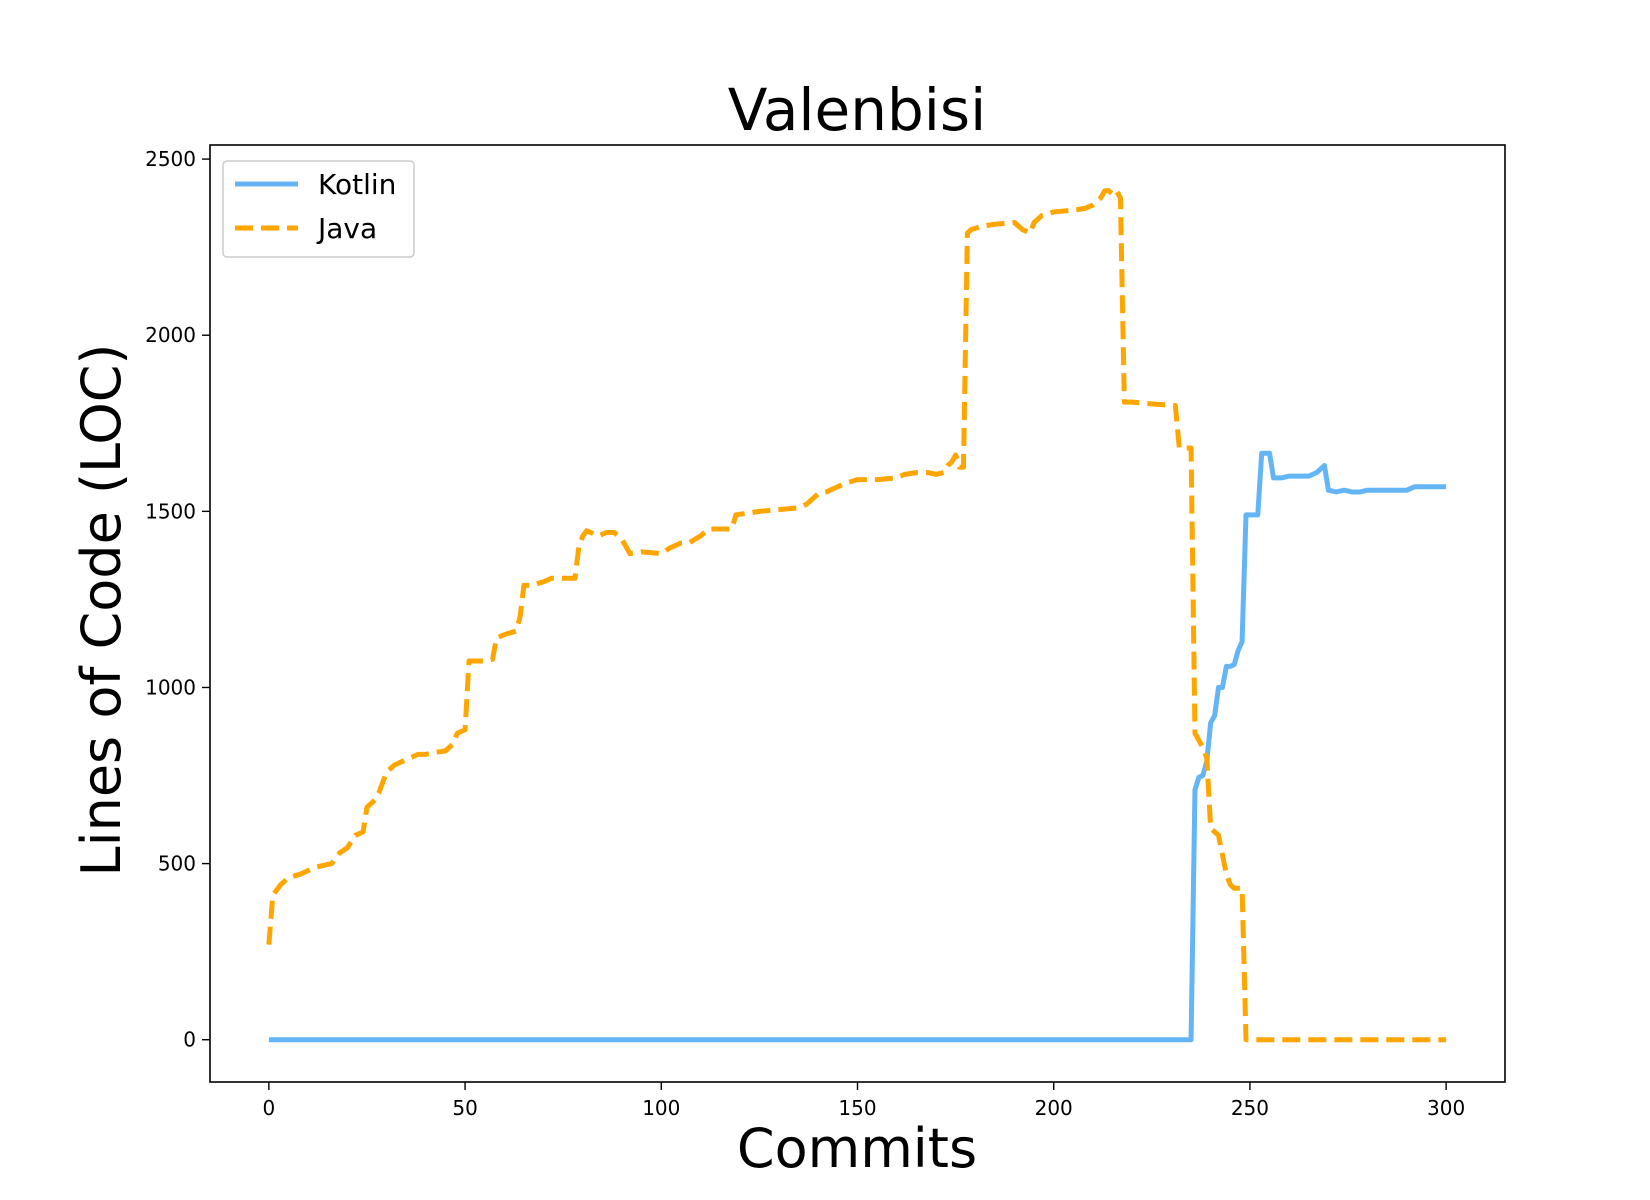 The width and height of the screenshot is (1650, 1200). Describe the element at coordinates (346, 228) in the screenshot. I see `legend-label-java: Java` at that location.